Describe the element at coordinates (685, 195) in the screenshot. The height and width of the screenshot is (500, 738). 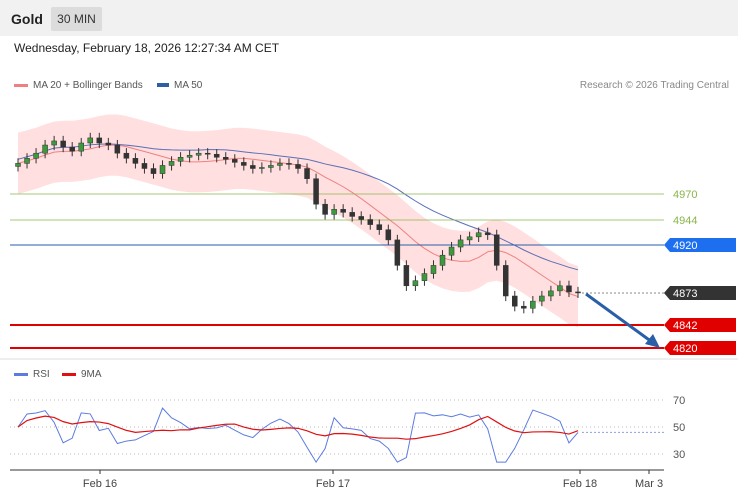
I see `level-label-4970: 4970` at that location.